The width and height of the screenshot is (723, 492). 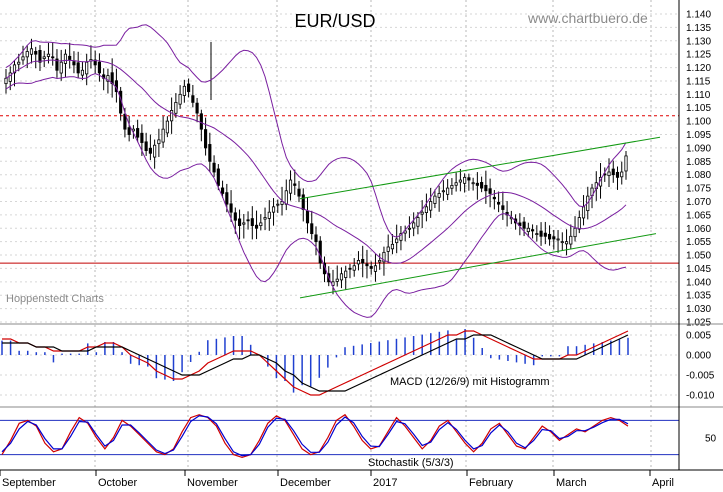 What do you see at coordinates (698, 256) in the screenshot?
I see `price-tick-label: 1.050` at bounding box center [698, 256].